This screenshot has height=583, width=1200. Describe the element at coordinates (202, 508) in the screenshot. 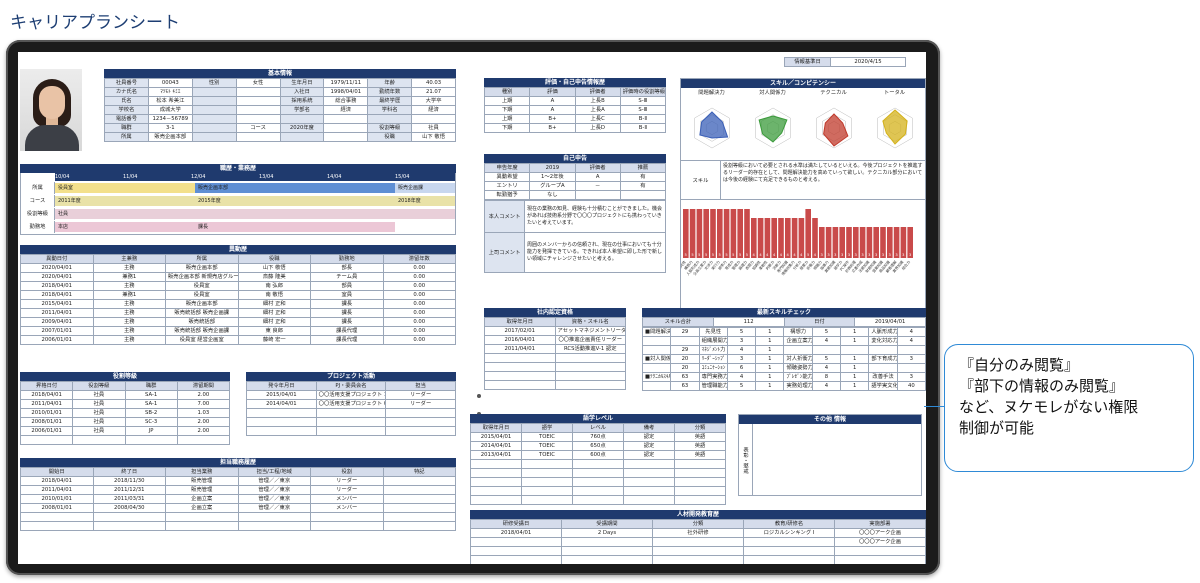

I see `duty-cell: 企画立案` at that location.